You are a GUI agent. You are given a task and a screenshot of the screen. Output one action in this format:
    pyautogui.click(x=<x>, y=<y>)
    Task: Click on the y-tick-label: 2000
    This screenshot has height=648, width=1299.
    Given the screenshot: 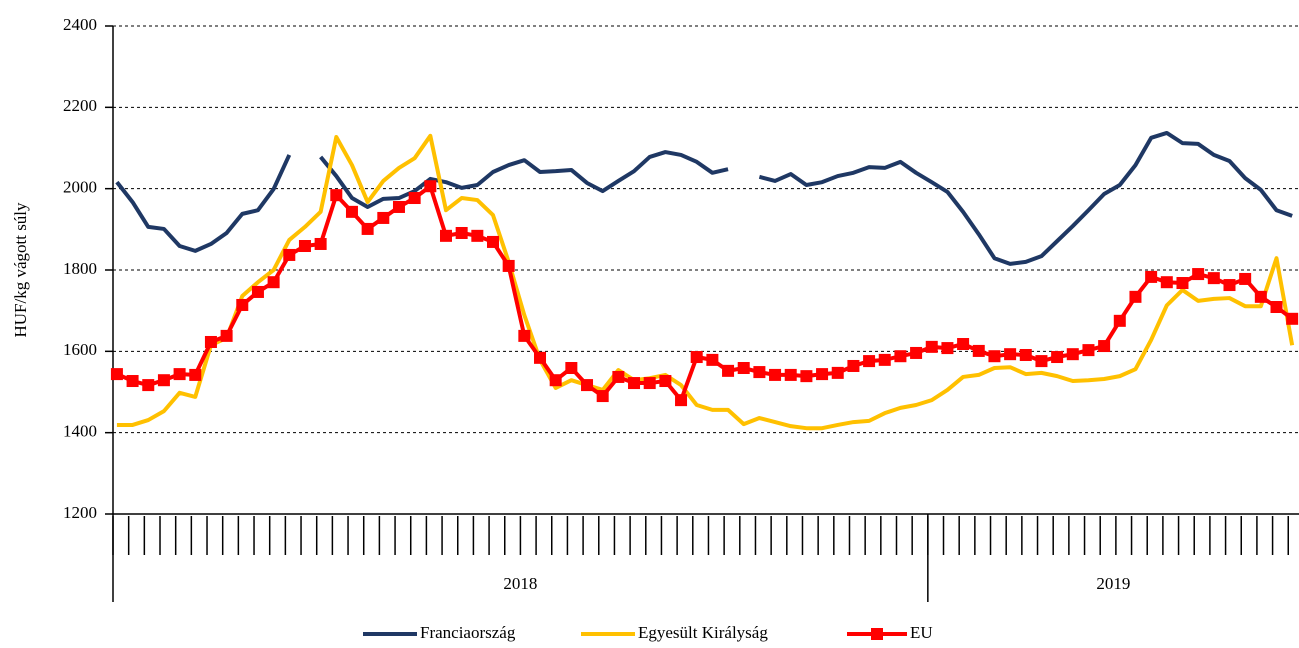 What is the action you would take?
    pyautogui.click(x=80, y=187)
    